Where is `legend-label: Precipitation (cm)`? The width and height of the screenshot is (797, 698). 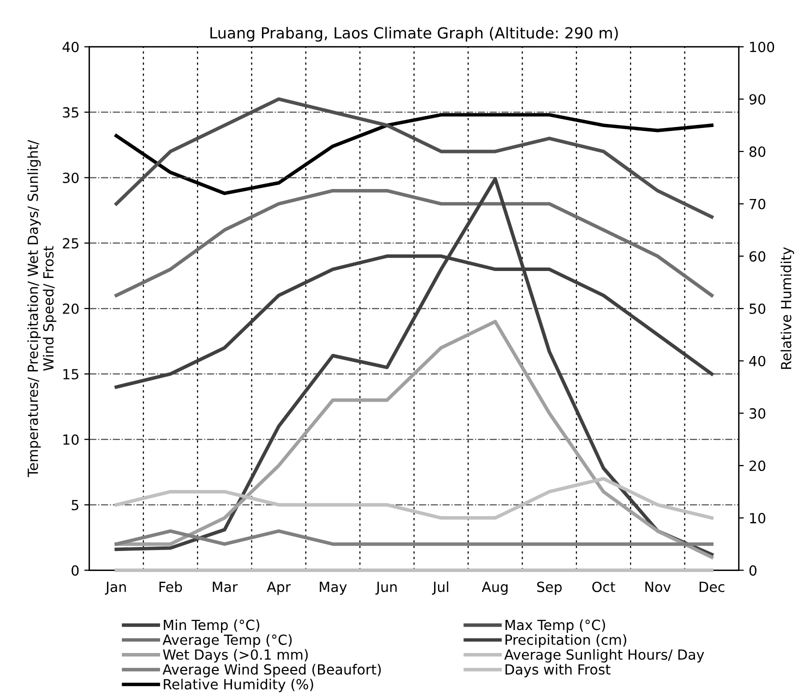
legend-label: Precipitation (cm) is located at coordinates (566, 641).